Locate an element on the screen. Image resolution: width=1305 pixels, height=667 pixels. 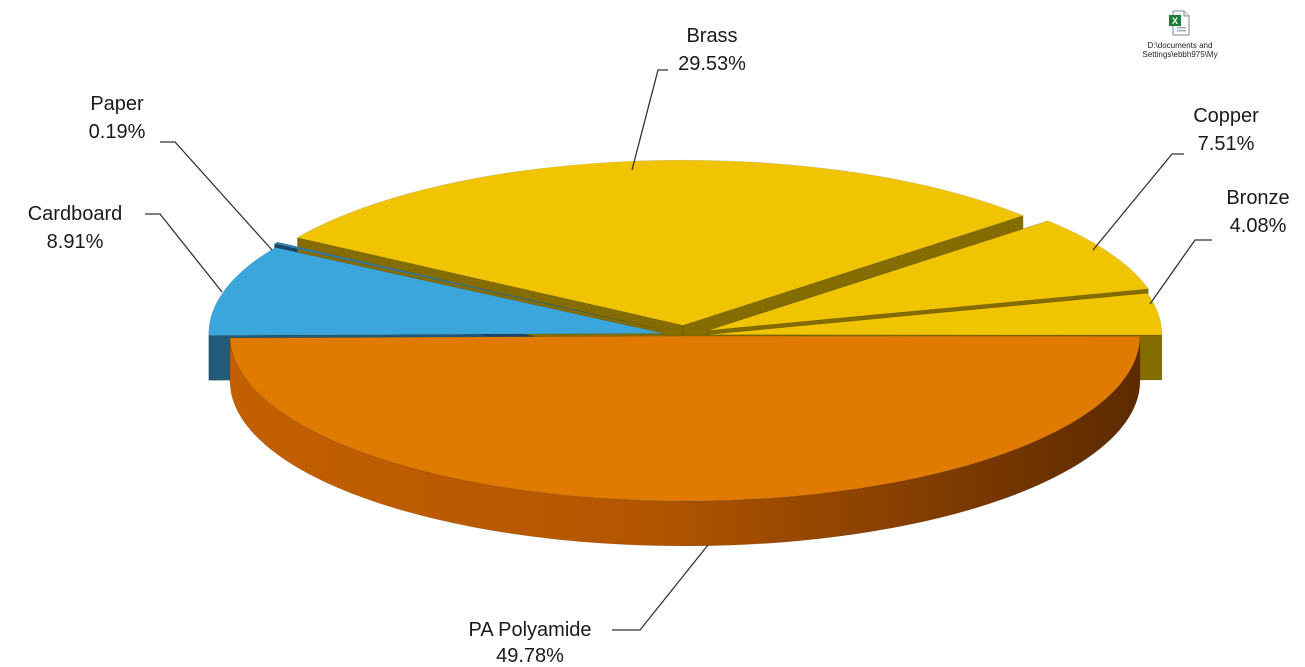
slice-value-cardboard: 8.91% is located at coordinates (75, 242).